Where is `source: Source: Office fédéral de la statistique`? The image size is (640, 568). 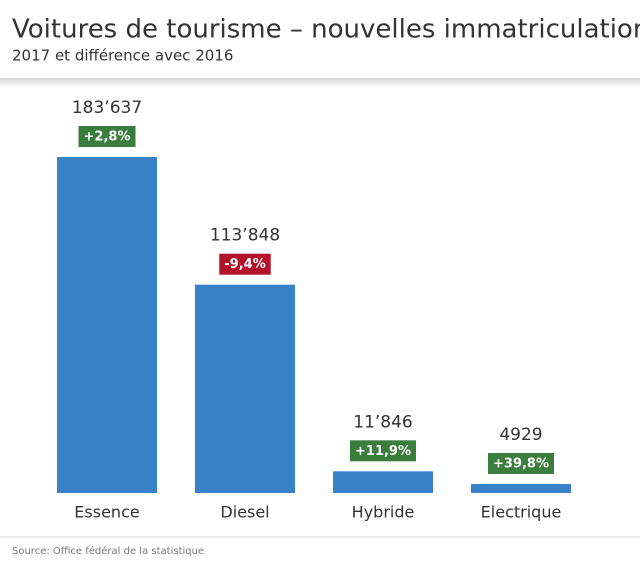 source: Source: Office fédéral de la statistique is located at coordinates (108, 551).